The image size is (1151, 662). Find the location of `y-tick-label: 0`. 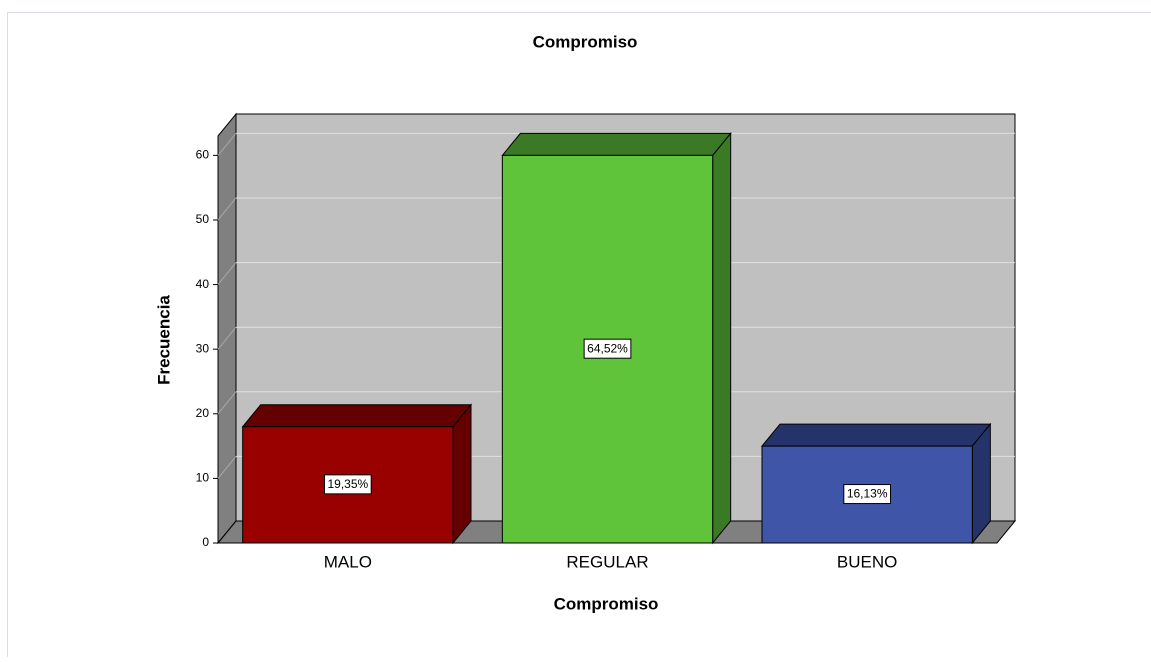

y-tick-label: 0 is located at coordinates (205, 542).